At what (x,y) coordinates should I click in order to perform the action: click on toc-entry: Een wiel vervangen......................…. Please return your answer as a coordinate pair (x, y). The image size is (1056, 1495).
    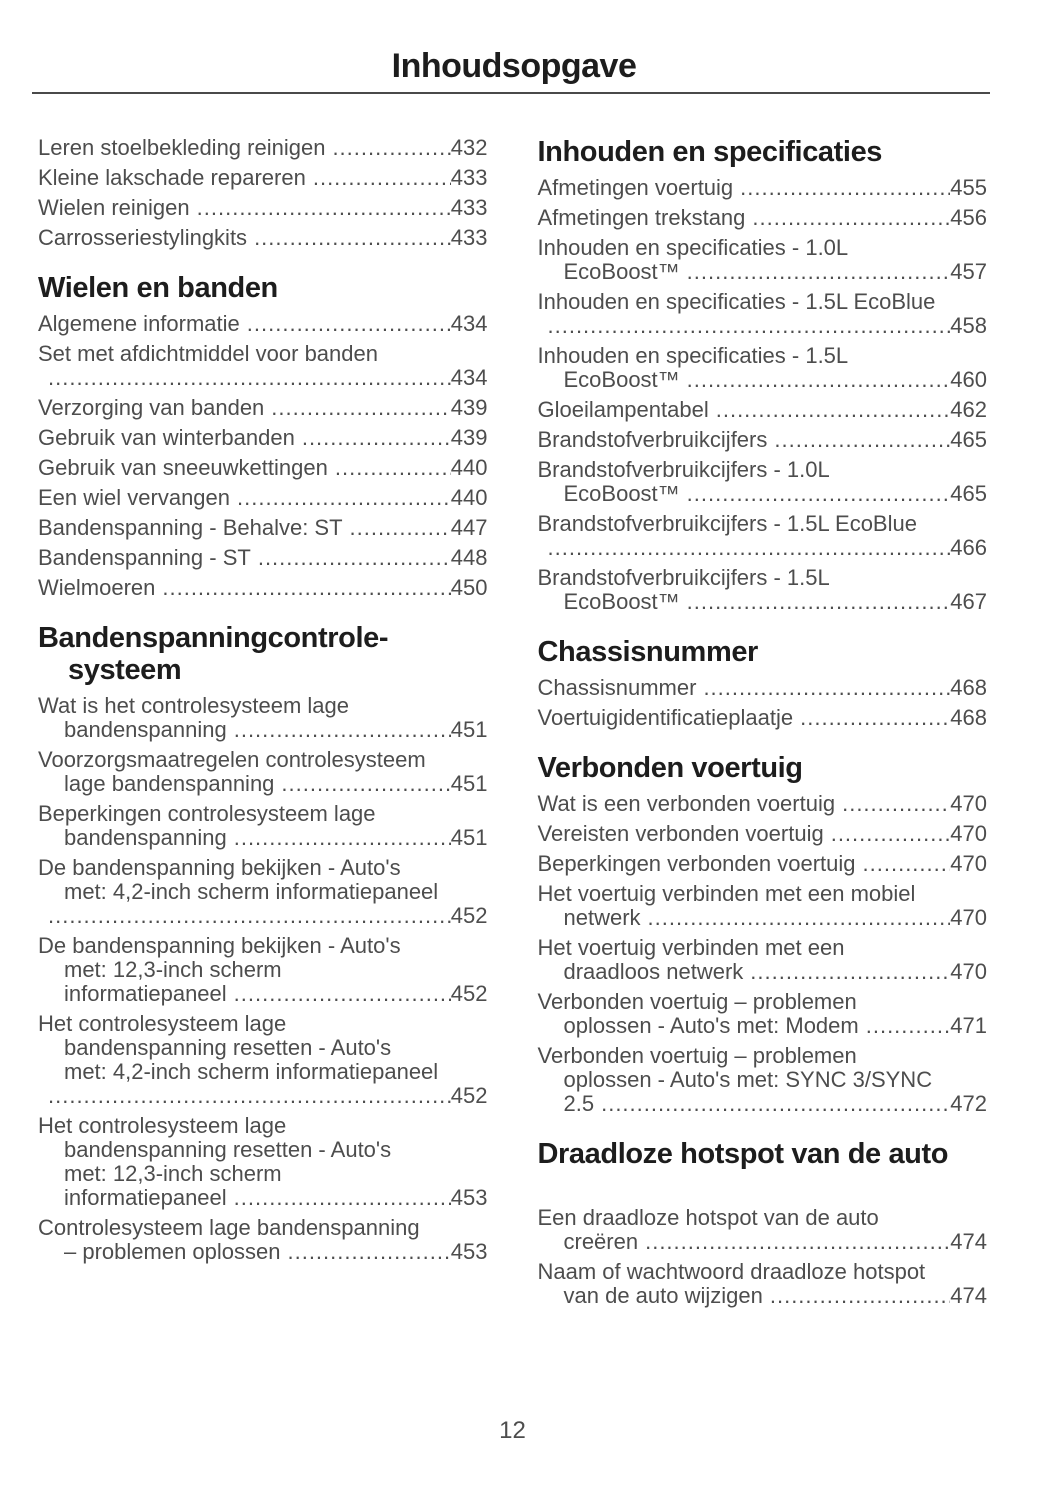
    Looking at the image, I should click on (263, 498).